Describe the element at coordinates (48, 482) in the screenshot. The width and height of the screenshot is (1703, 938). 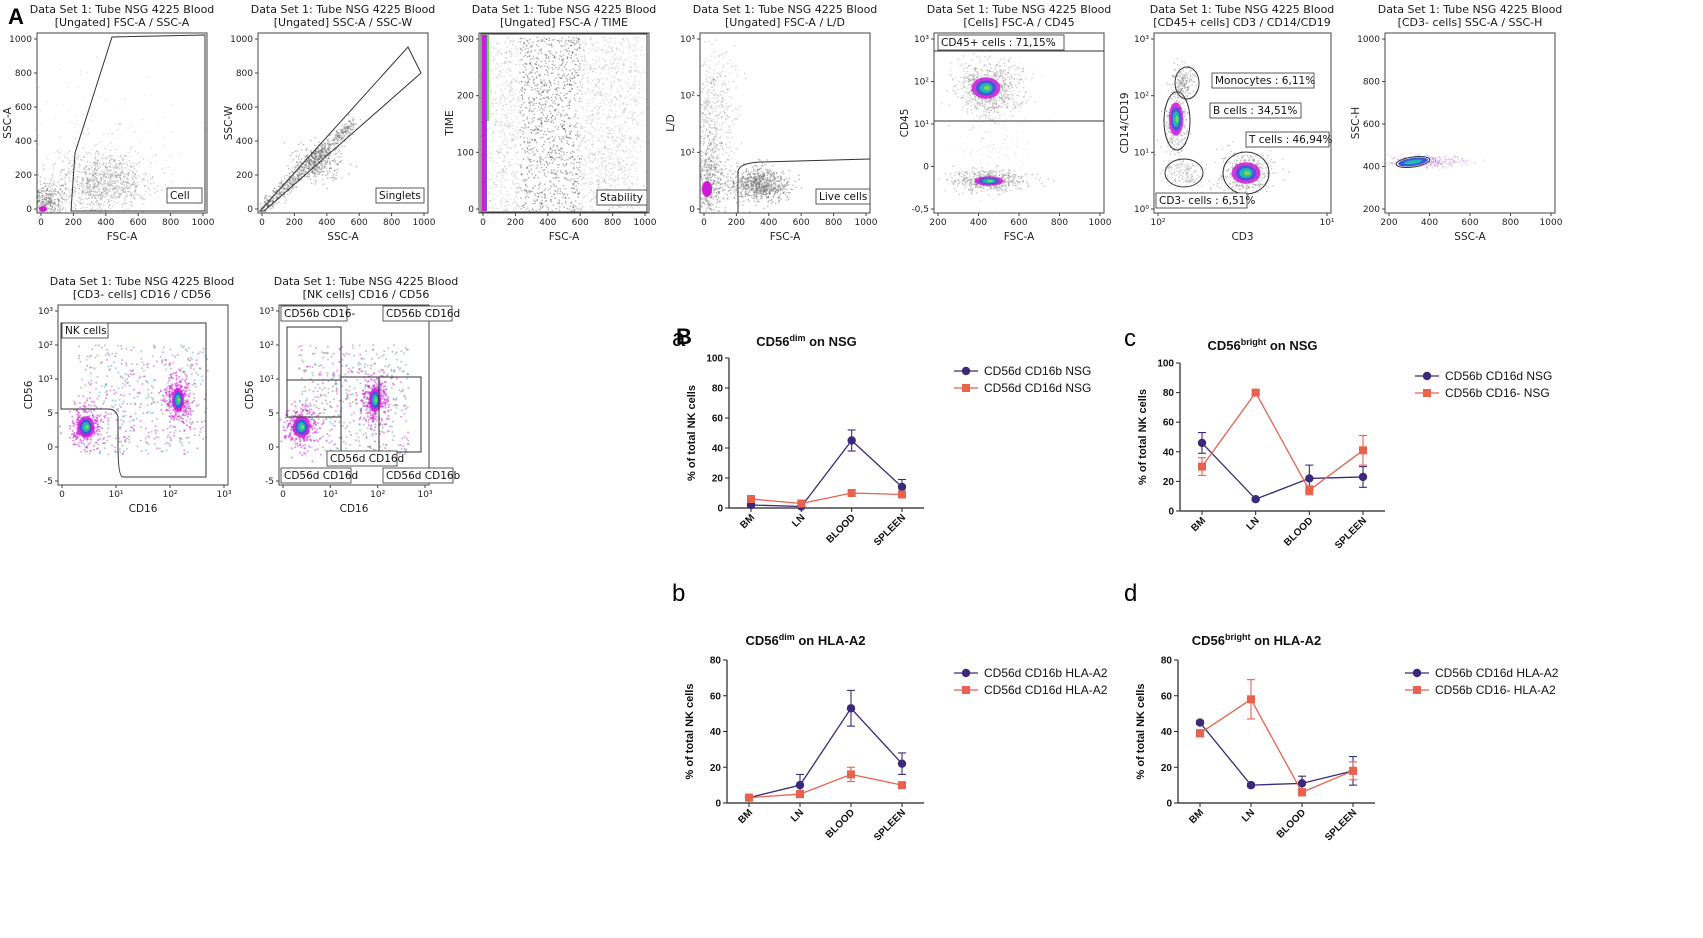
I see `y-tick-label: -5` at that location.